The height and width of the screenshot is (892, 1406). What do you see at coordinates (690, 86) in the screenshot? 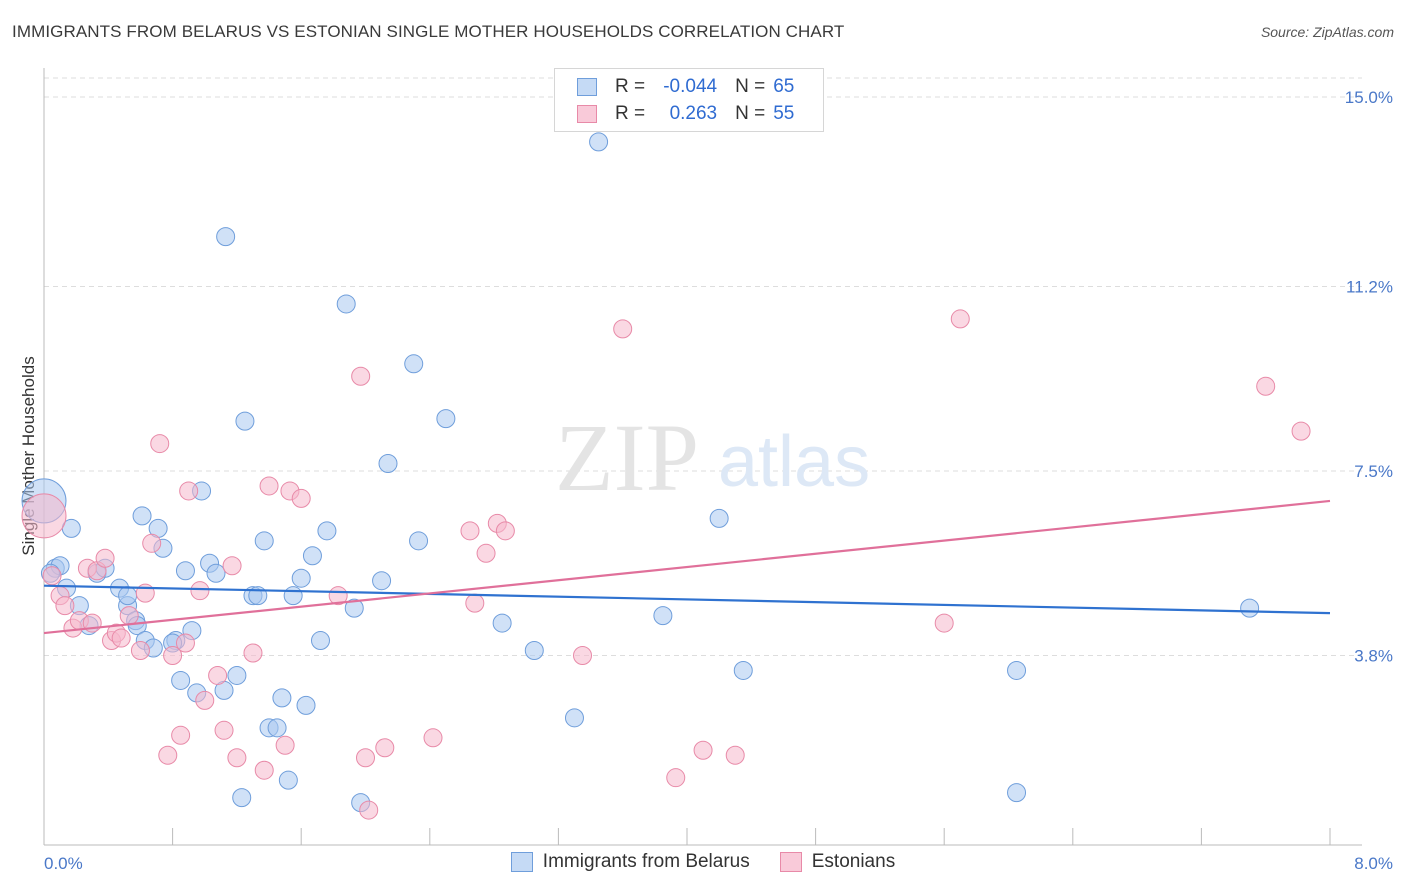
I see `legend-r-value: -0.044` at bounding box center [690, 86].